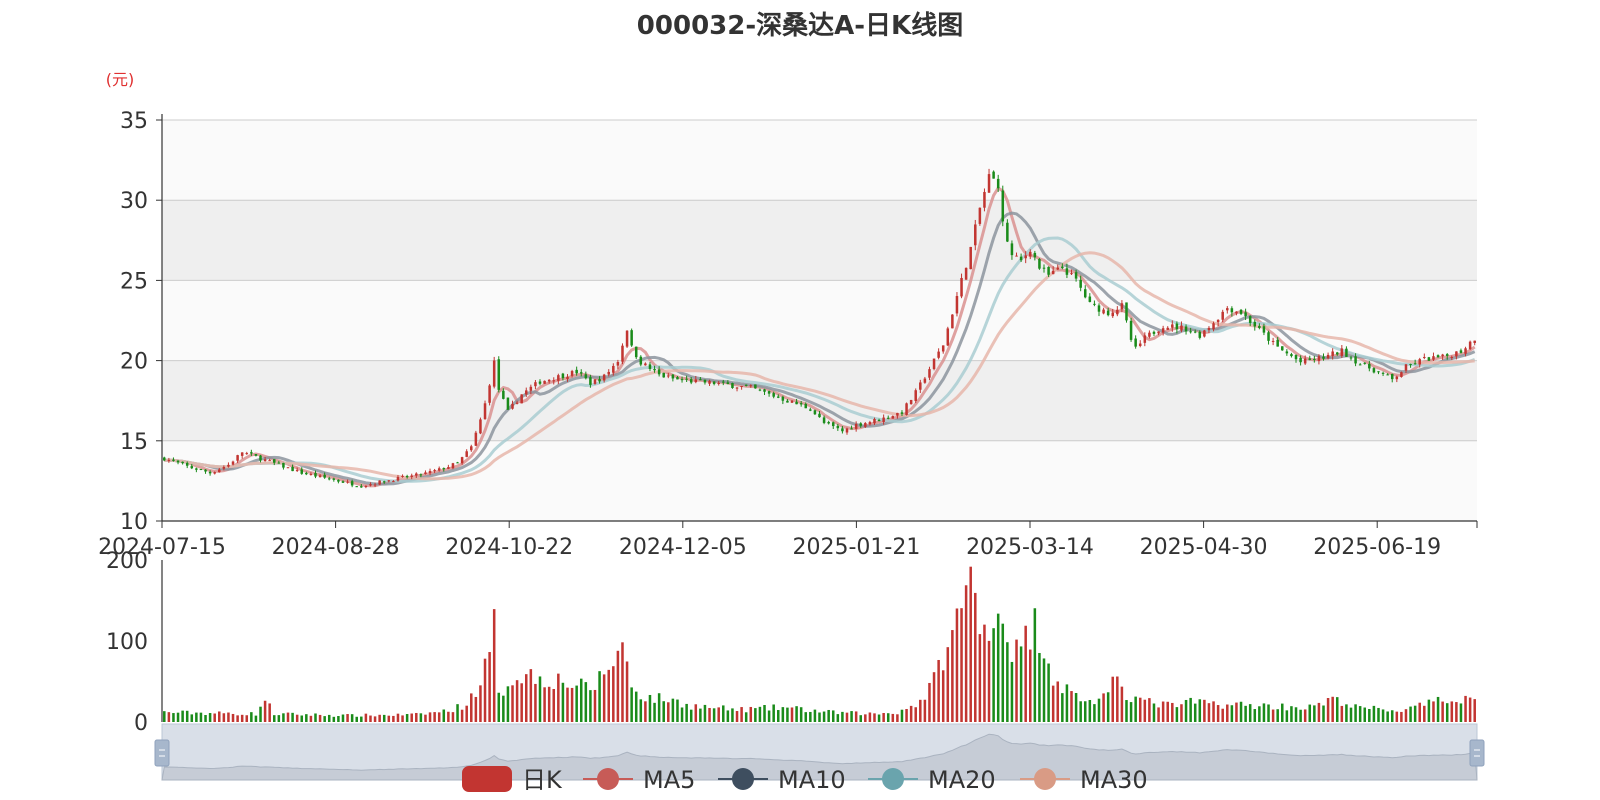  What do you see at coordinates (893, 779) in the screenshot?
I see `line-marker-icon` at bounding box center [893, 779].